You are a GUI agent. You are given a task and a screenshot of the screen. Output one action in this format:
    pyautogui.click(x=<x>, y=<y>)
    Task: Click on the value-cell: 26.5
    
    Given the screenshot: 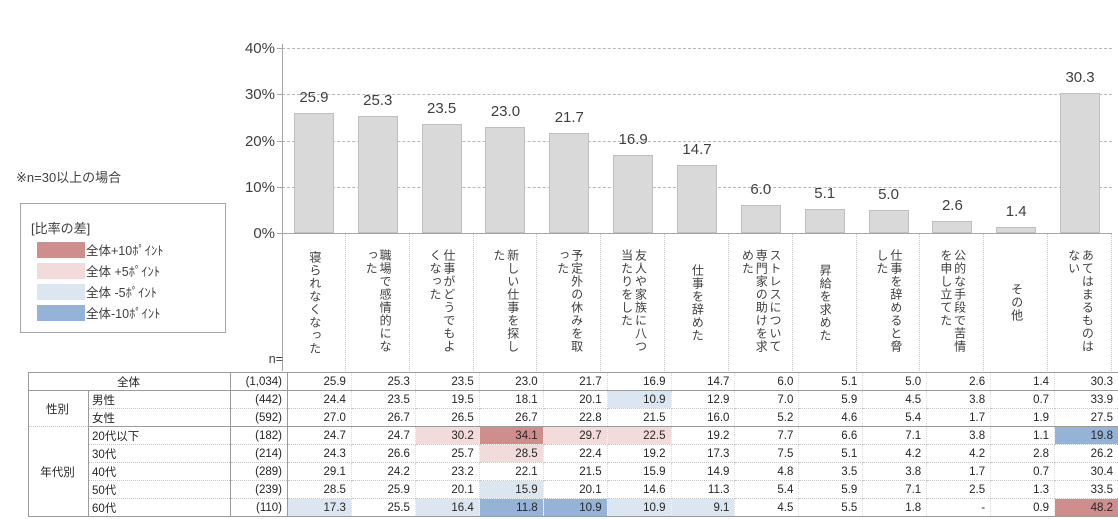 What is the action you would take?
    pyautogui.click(x=447, y=417)
    